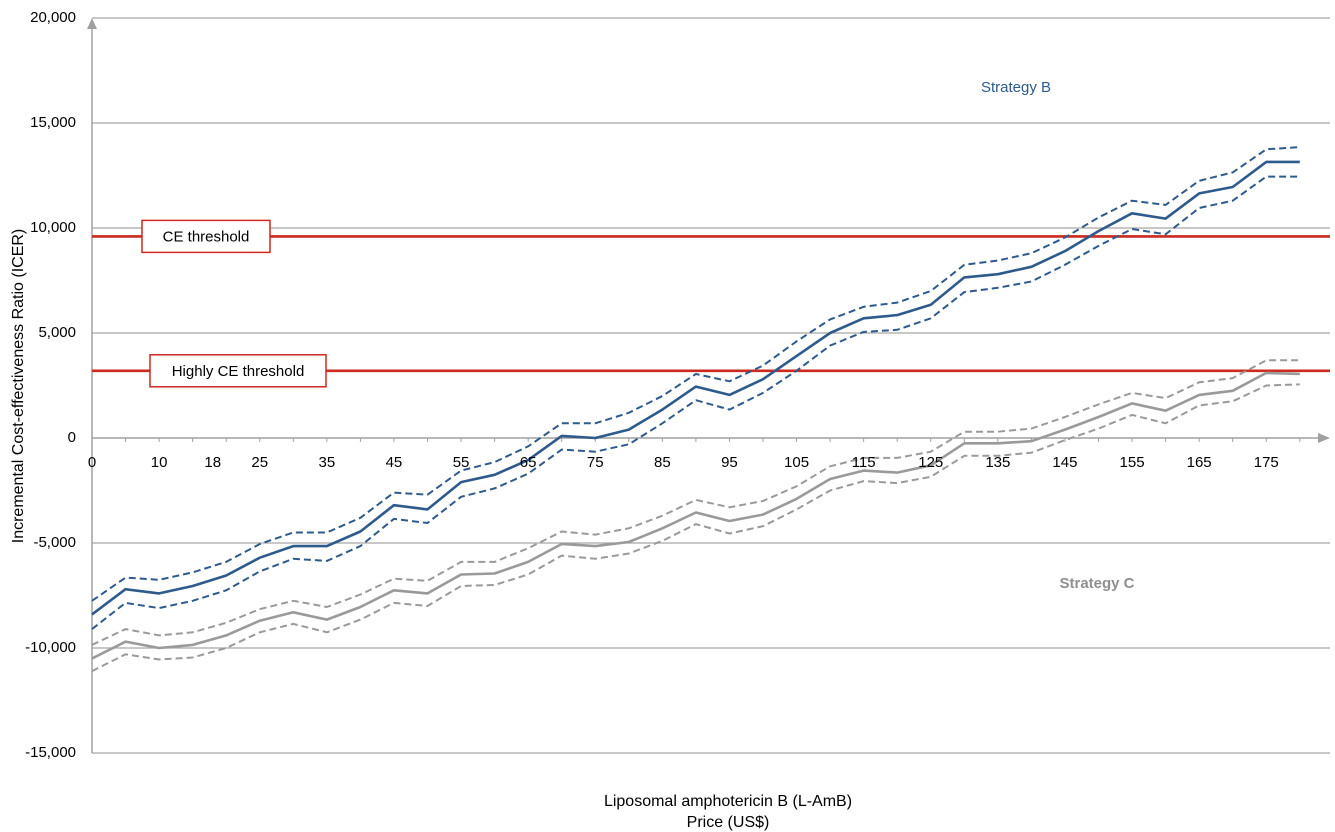 The height and width of the screenshot is (832, 1335). What do you see at coordinates (729, 462) in the screenshot?
I see `x-tick-label: 95` at bounding box center [729, 462].